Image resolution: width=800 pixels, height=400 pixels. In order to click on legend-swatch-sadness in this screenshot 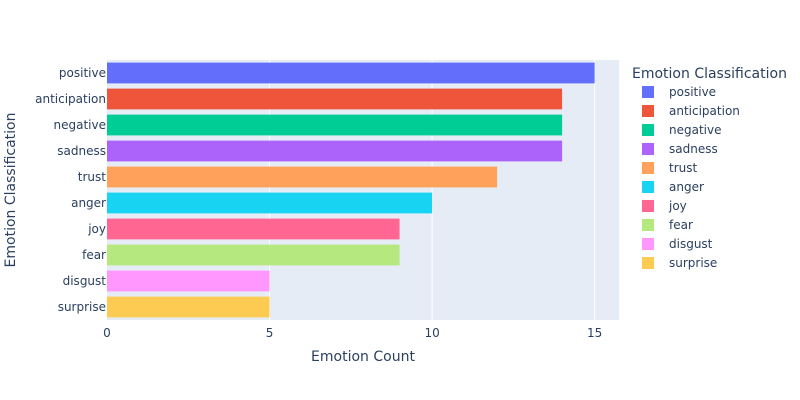, I will do `click(648, 149)`.